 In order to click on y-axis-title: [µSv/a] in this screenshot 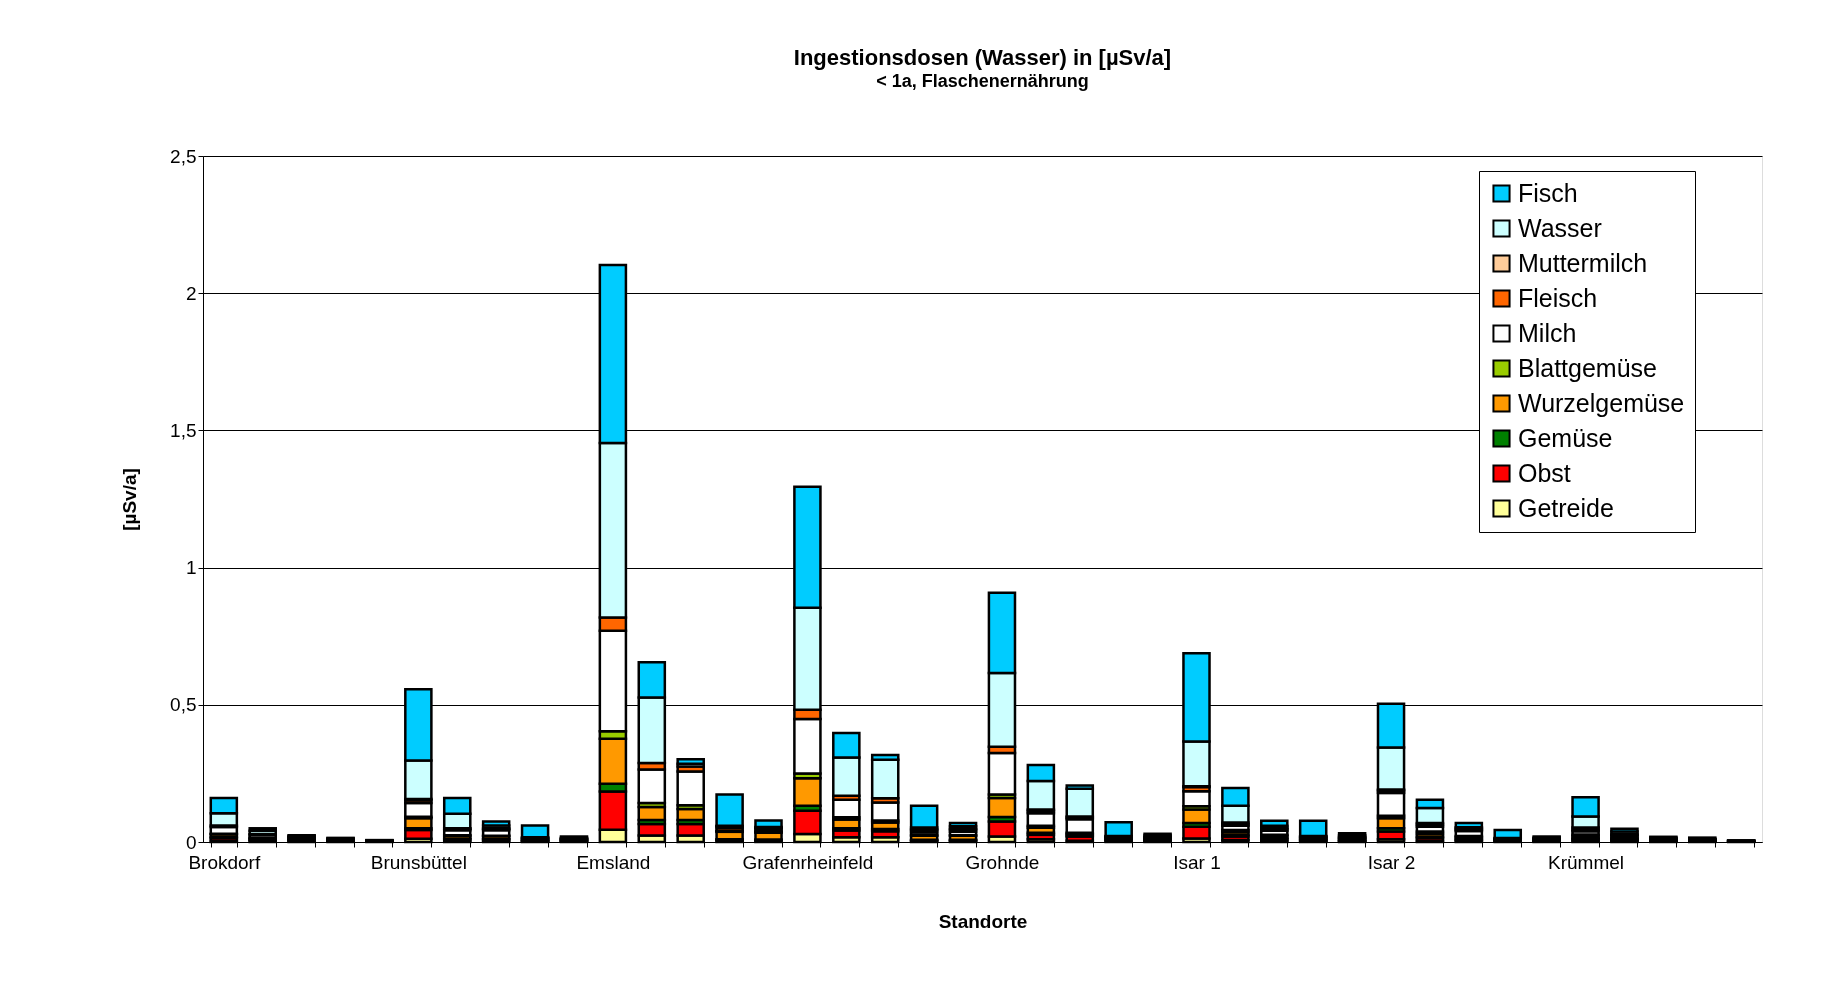, I will do `click(130, 499)`.